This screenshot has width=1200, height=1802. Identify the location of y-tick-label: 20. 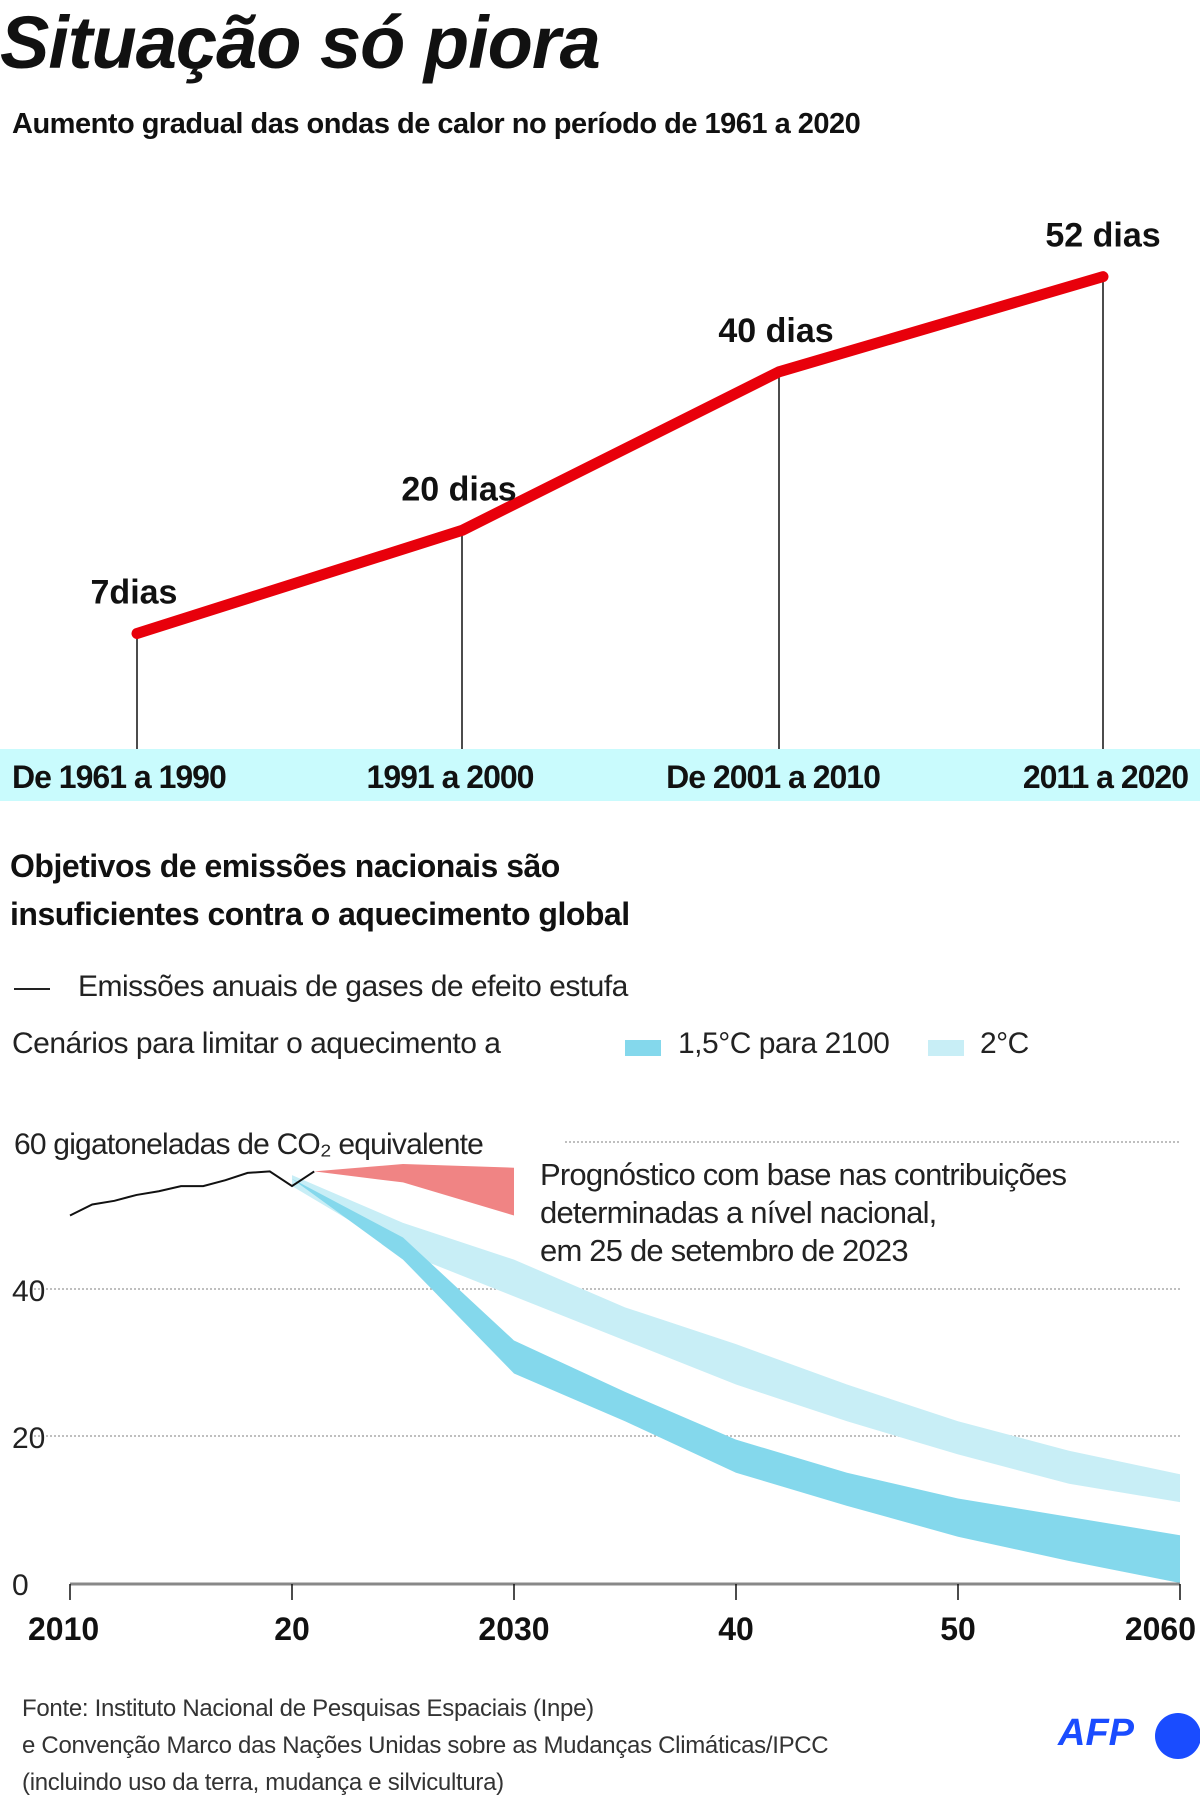
(28, 1438).